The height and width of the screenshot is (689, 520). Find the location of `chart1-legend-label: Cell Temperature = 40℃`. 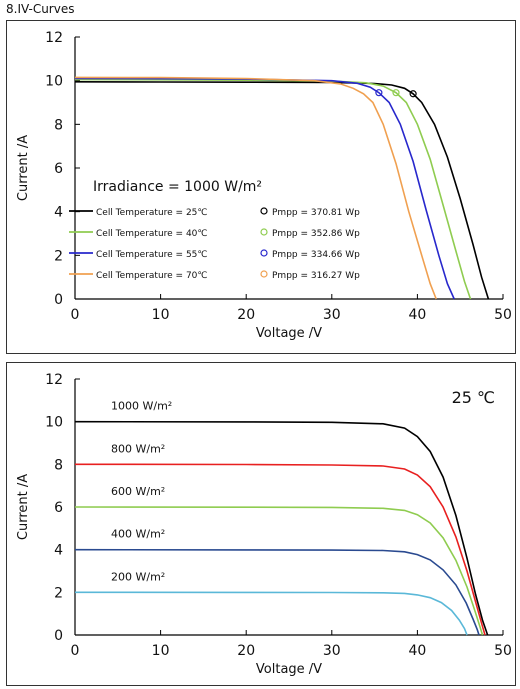

chart1-legend-label: Cell Temperature = 40℃ is located at coordinates (152, 234).